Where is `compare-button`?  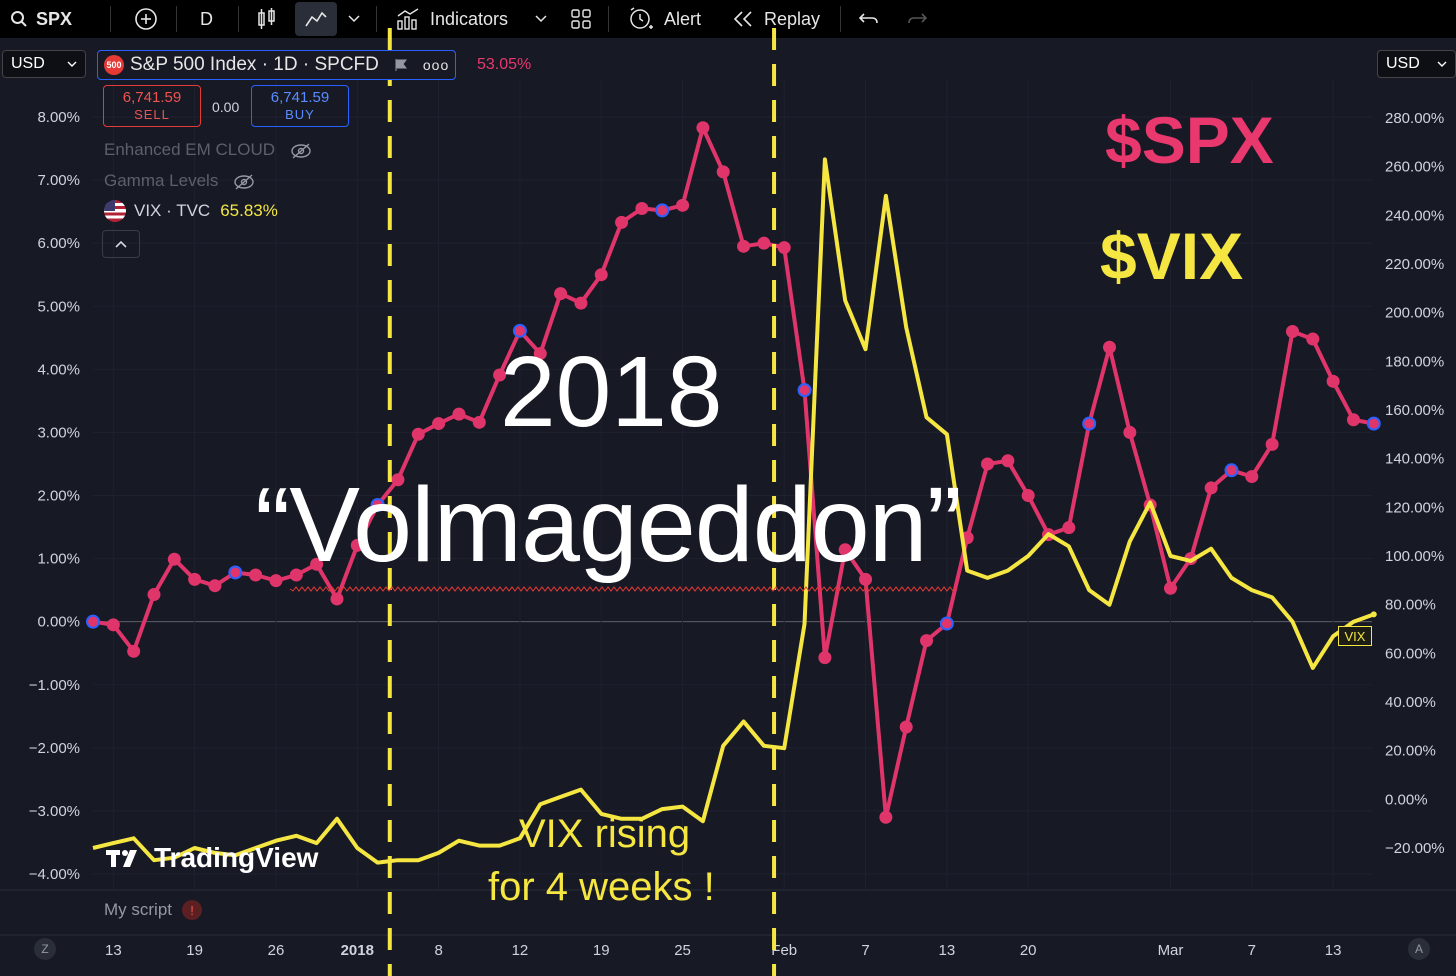
compare-button is located at coordinates (146, 19).